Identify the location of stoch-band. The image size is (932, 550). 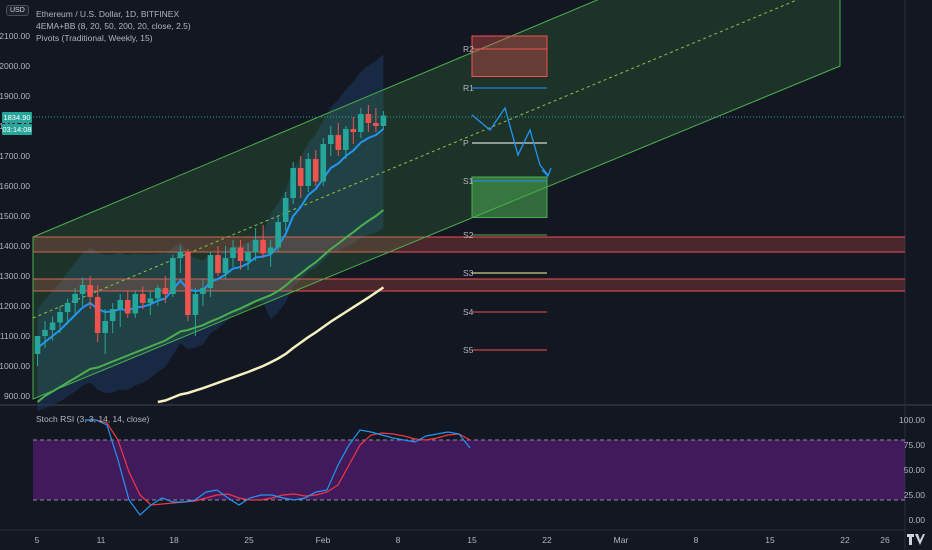
(469, 470).